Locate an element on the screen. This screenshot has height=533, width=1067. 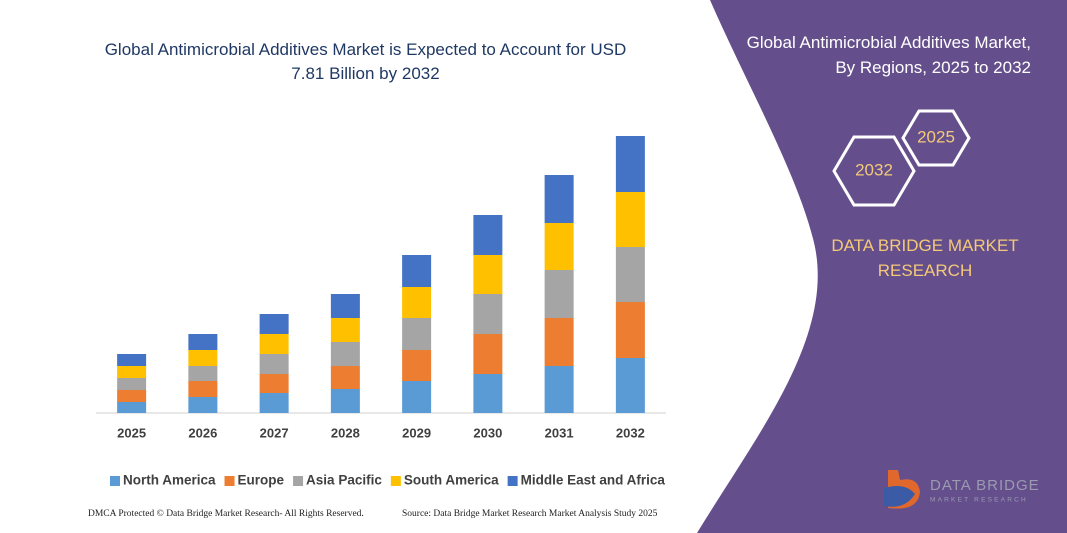
x-tick-label: 2027 is located at coordinates (274, 432).